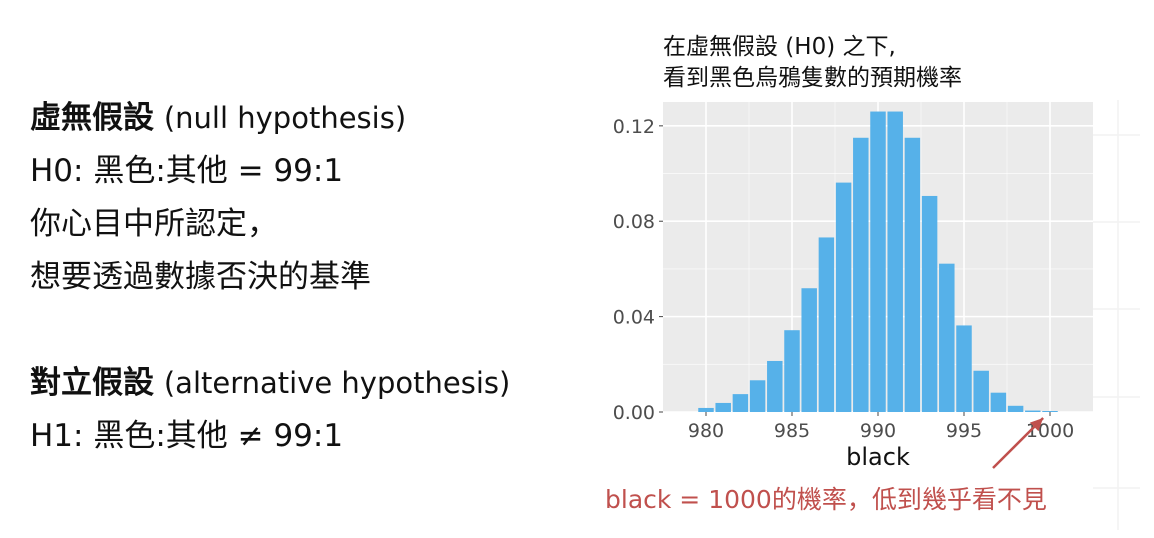  I want to click on null-description-line-1: 你心目中所認定，, so click(154, 224).